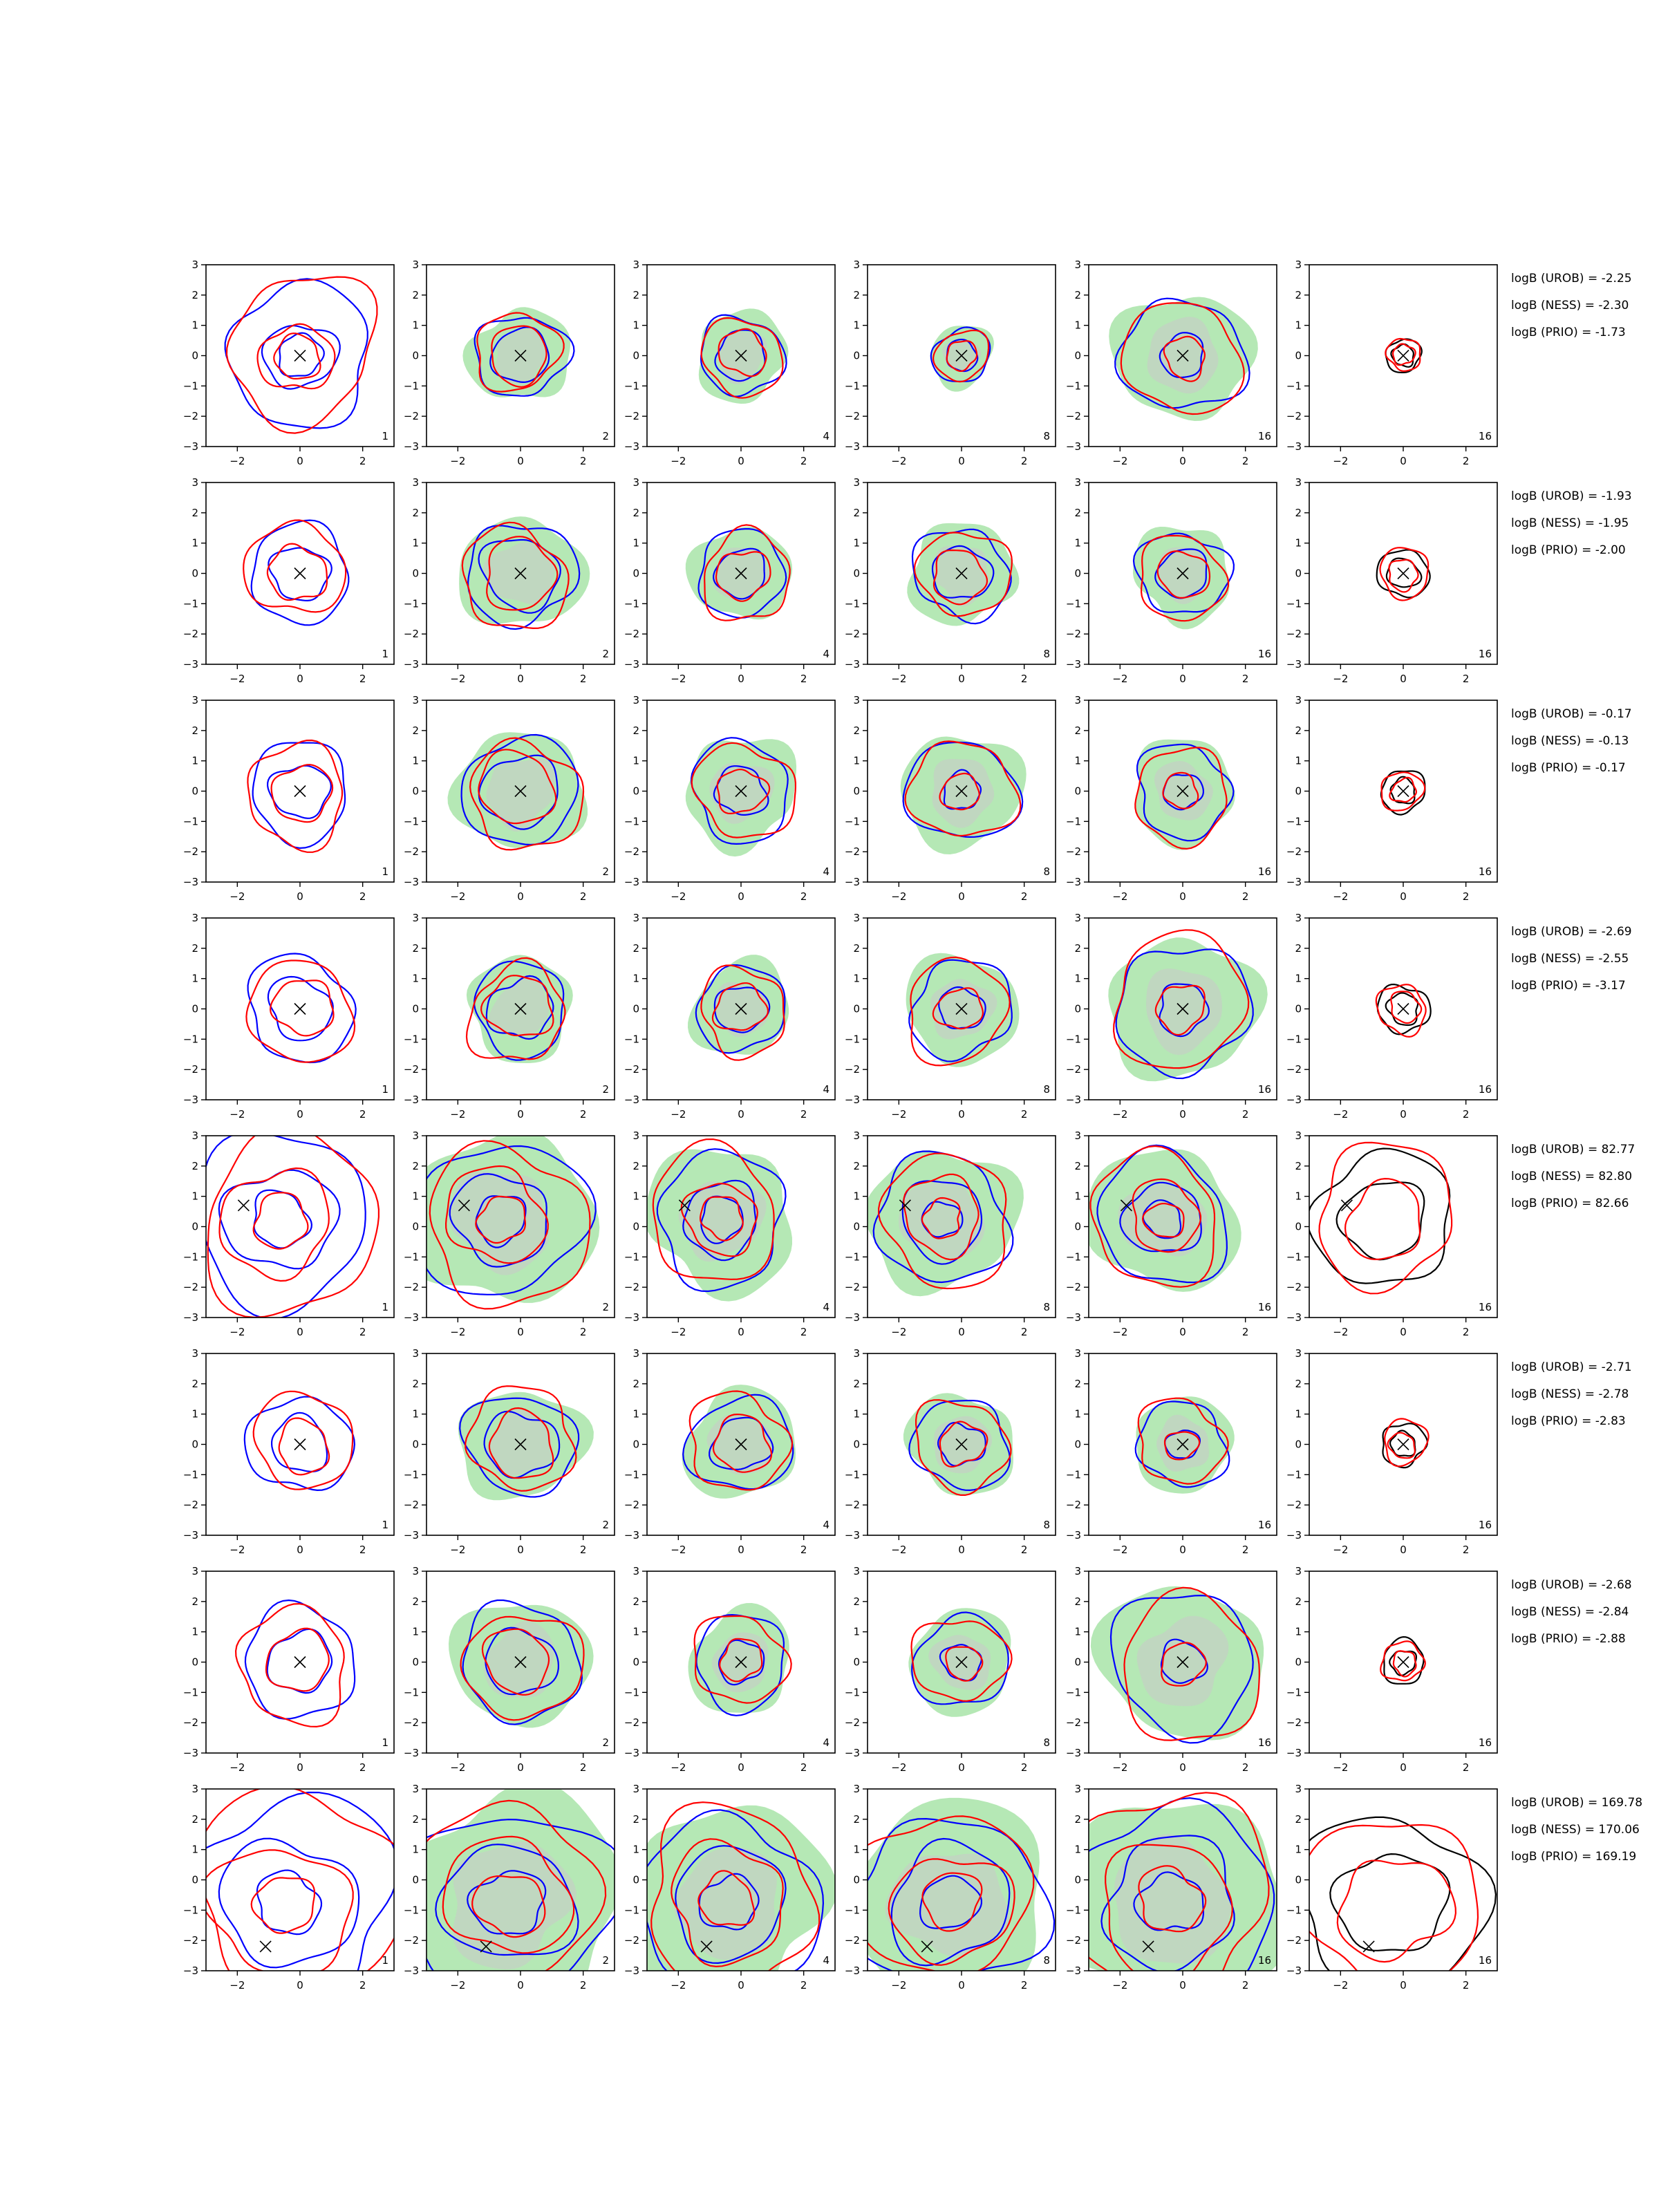 The width and height of the screenshot is (1659, 2212). Describe the element at coordinates (1568, 550) in the screenshot. I see `logB-annotation: logB (PRIO) = -2.00` at that location.